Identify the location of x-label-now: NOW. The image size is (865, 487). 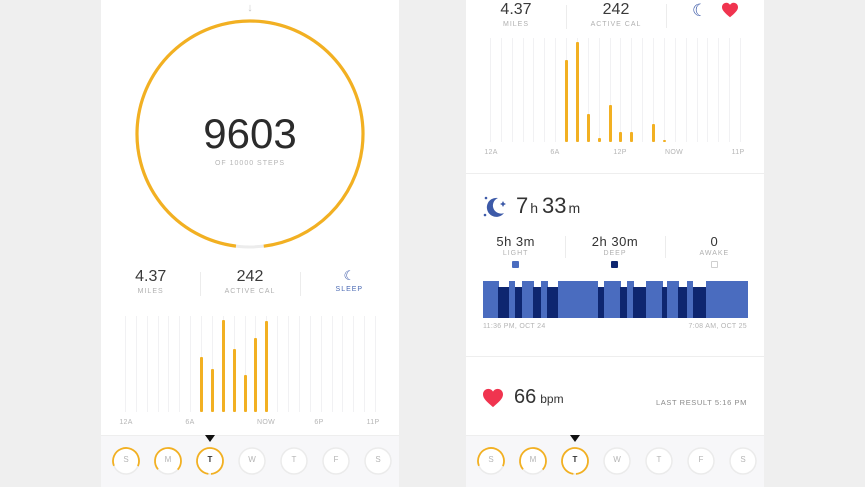
(266, 422).